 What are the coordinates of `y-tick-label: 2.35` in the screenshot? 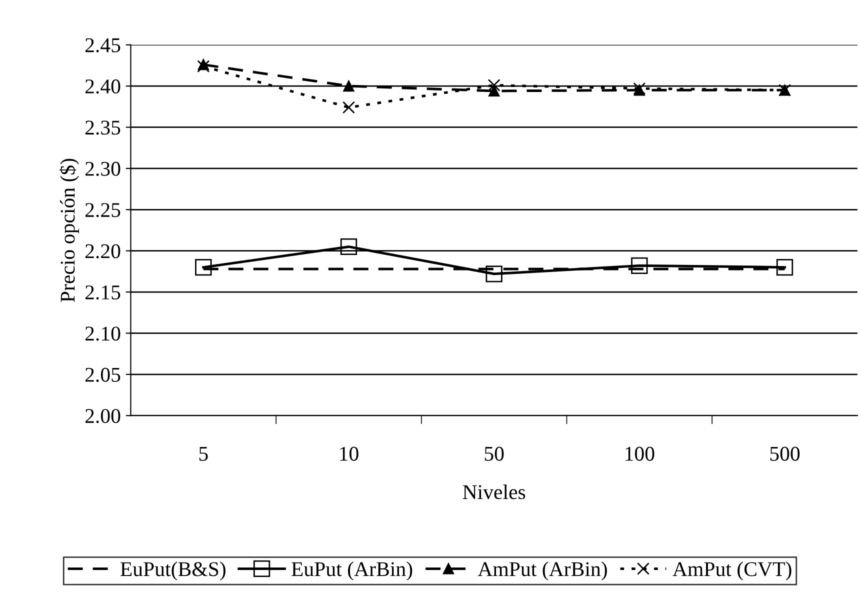 It's located at (102, 127).